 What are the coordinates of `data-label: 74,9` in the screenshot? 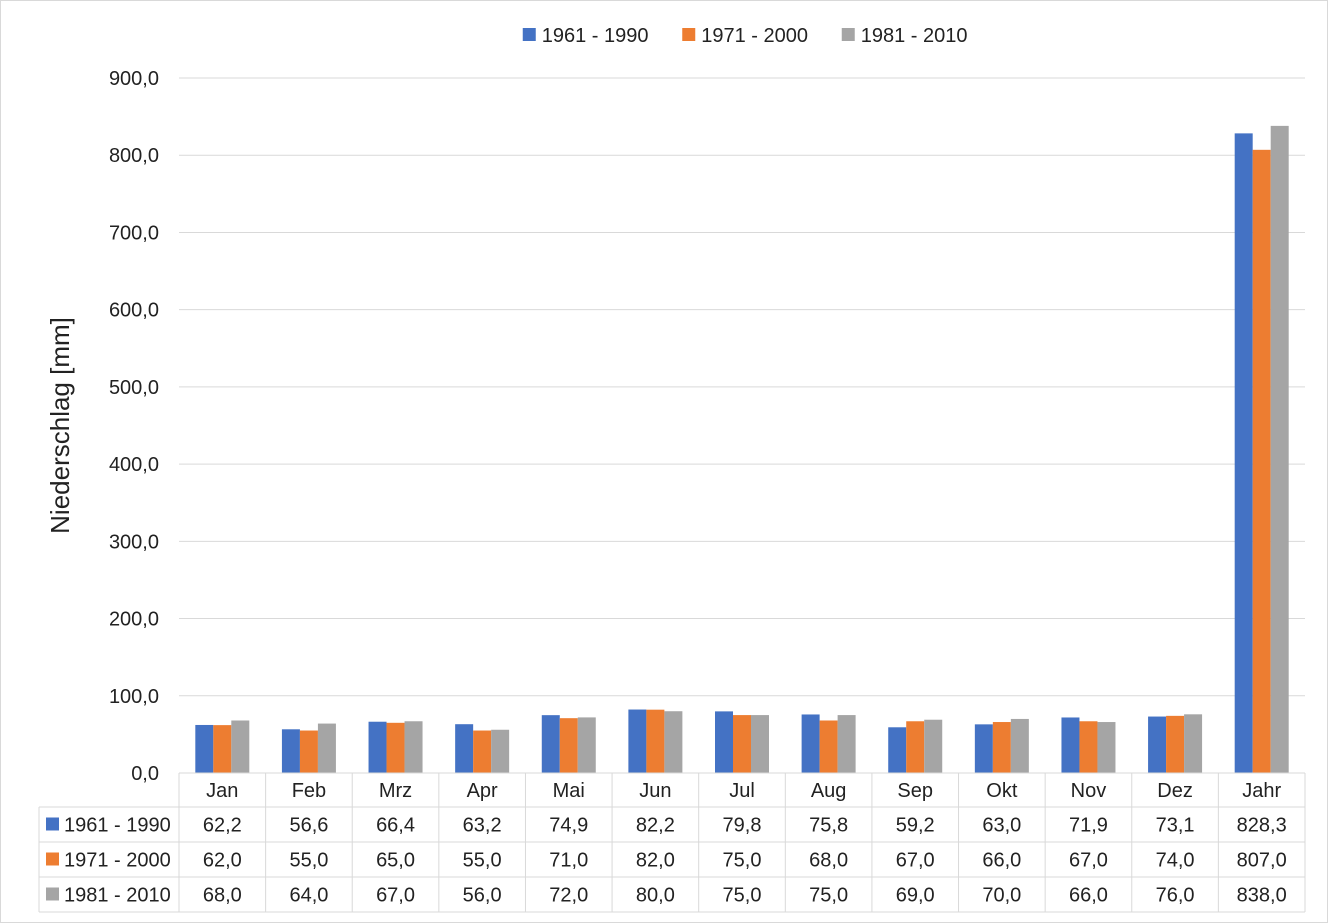 It's located at (568, 826).